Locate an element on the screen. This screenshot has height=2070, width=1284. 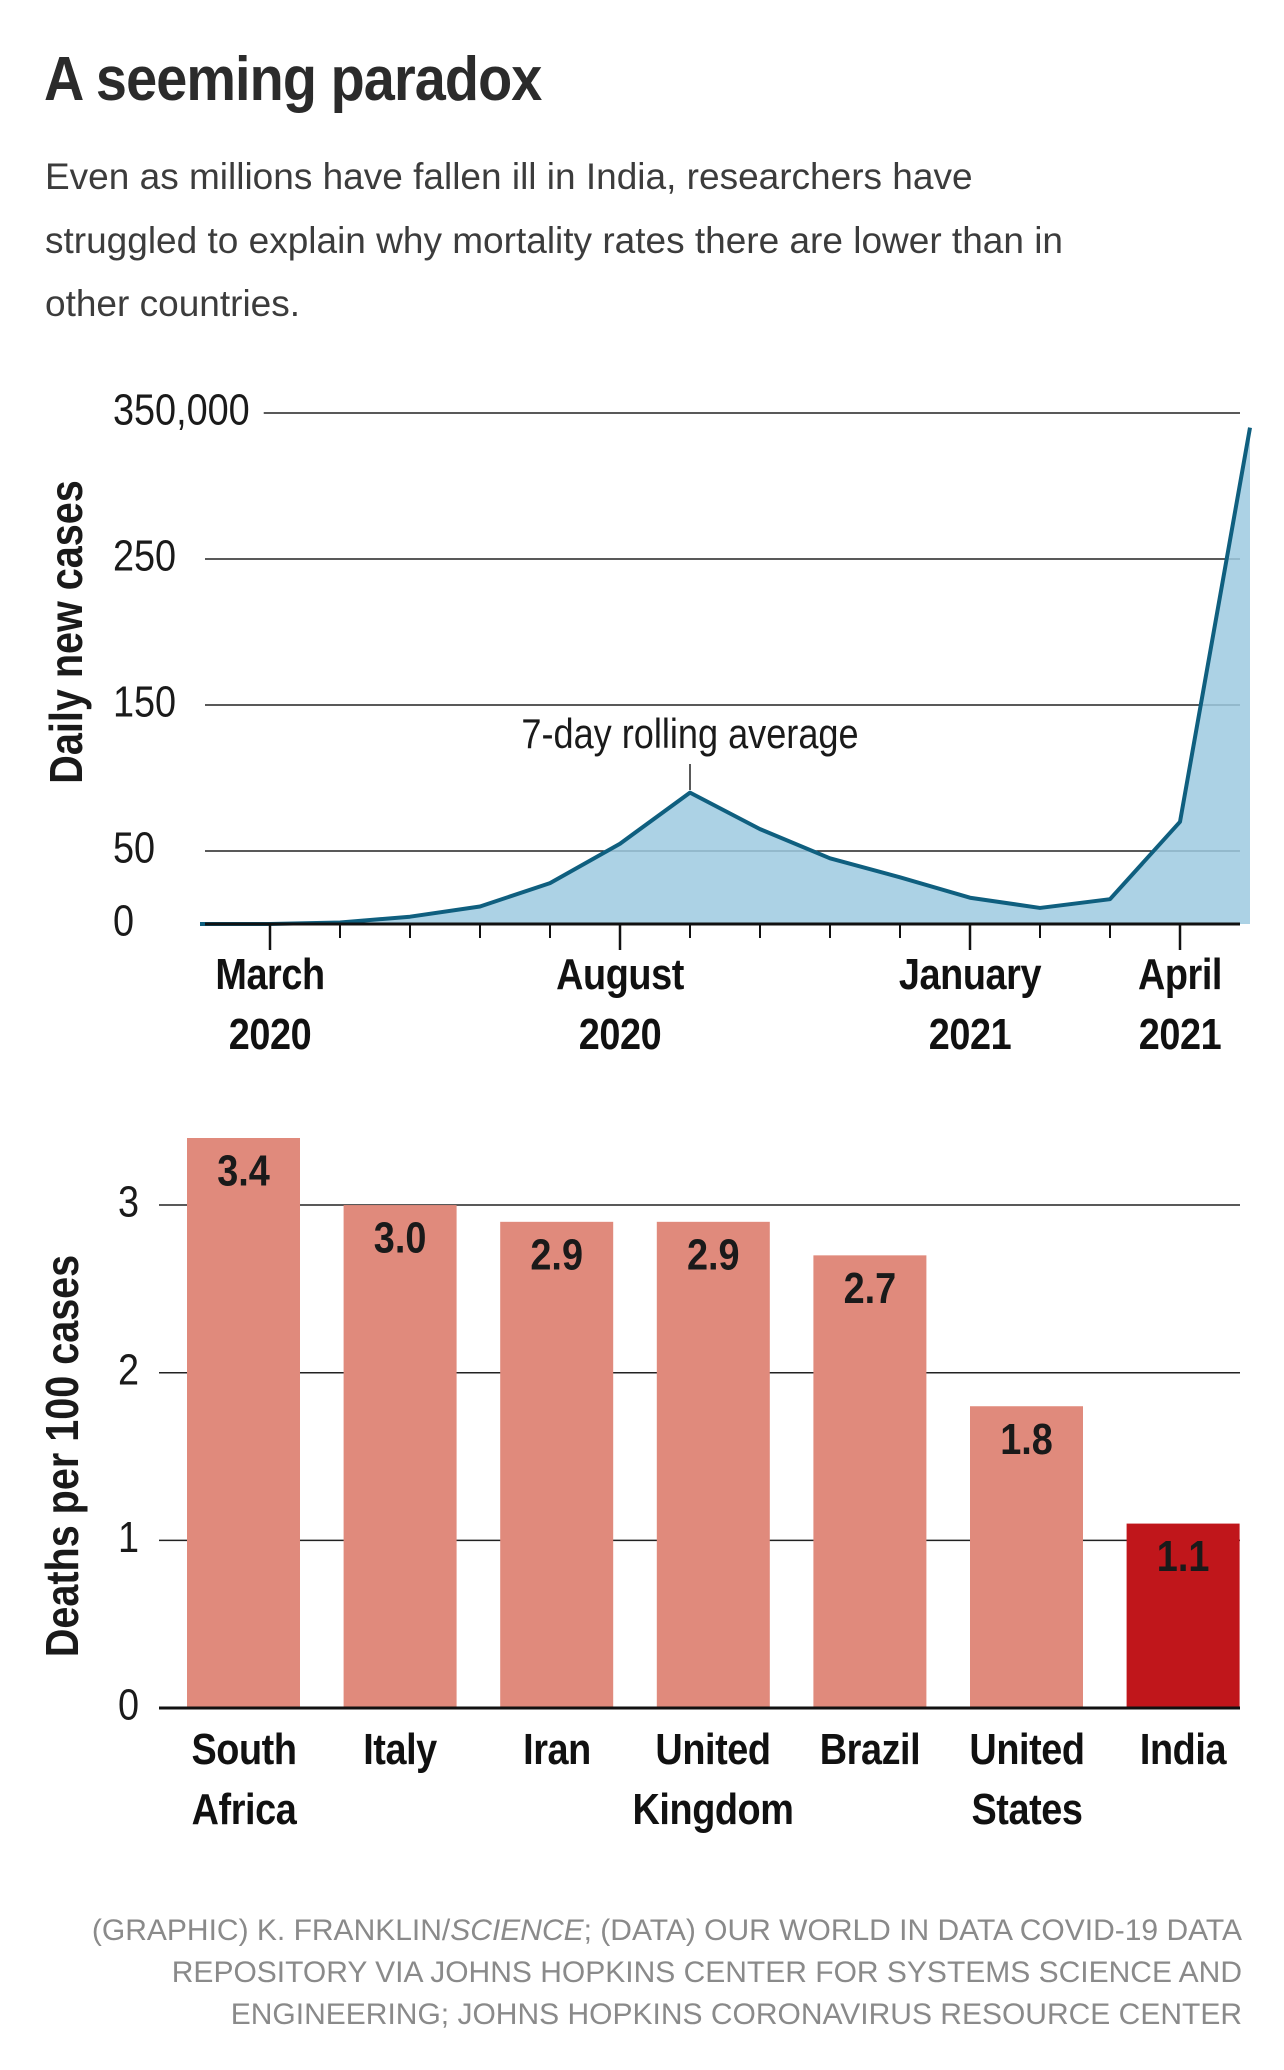
y-axis-label: Deaths per 100 cases is located at coordinates (62, 1456).